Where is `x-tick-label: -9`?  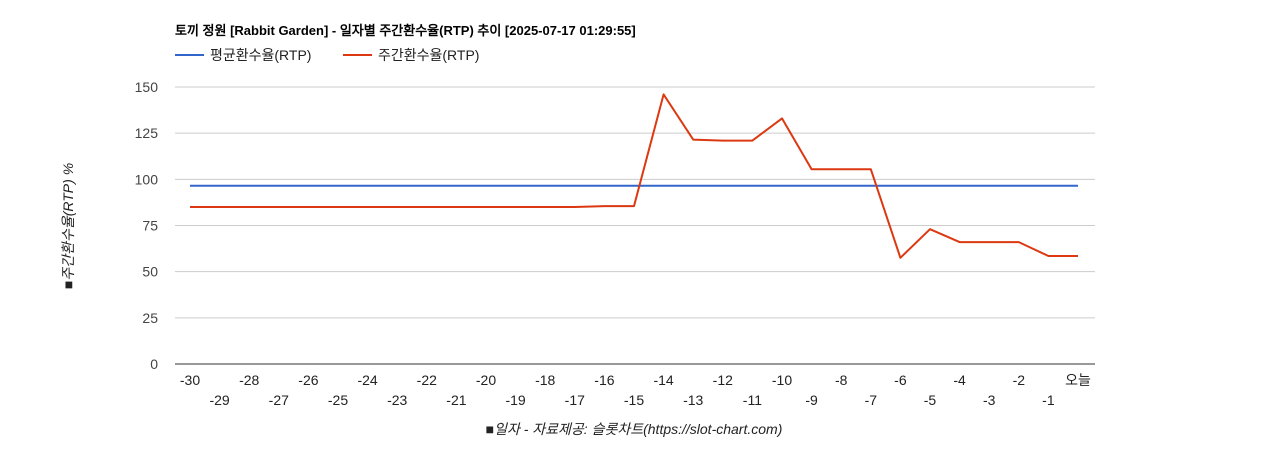 x-tick-label: -9 is located at coordinates (811, 400).